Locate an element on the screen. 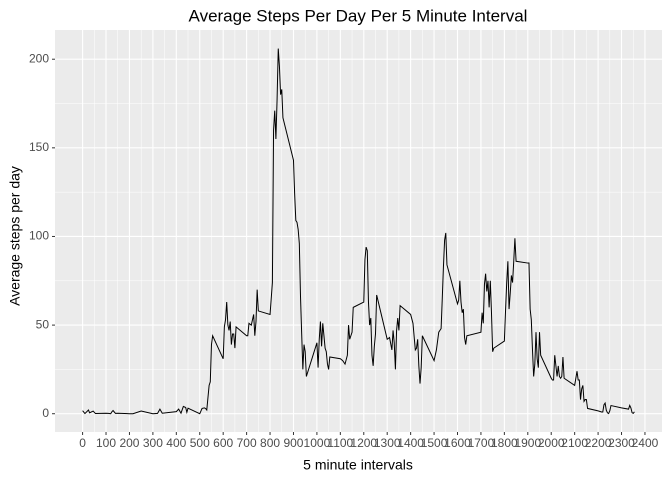 Image resolution: width=672 pixels, height=485 pixels. y-tick-label: 0 is located at coordinates (45, 413).